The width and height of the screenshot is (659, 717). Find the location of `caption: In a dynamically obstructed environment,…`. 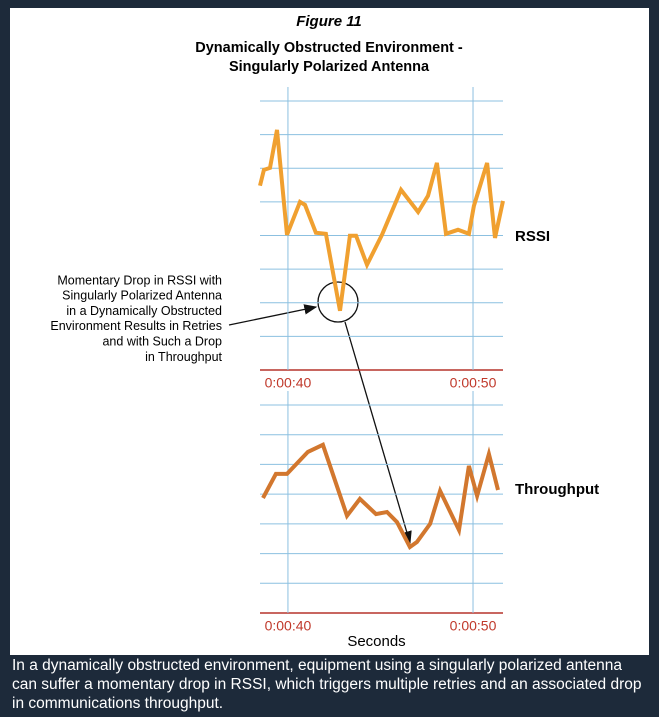

caption: In a dynamically obstructed environment,… is located at coordinates (317, 665).